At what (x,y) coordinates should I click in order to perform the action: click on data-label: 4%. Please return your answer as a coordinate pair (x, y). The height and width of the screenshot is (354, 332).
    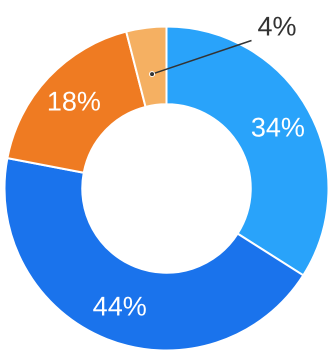
    Looking at the image, I should click on (277, 27).